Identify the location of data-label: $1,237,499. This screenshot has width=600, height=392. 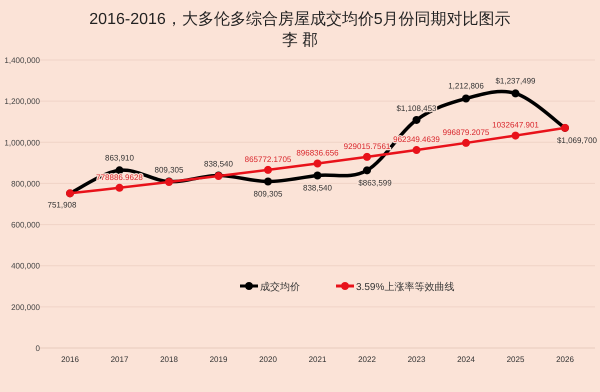
(515, 81).